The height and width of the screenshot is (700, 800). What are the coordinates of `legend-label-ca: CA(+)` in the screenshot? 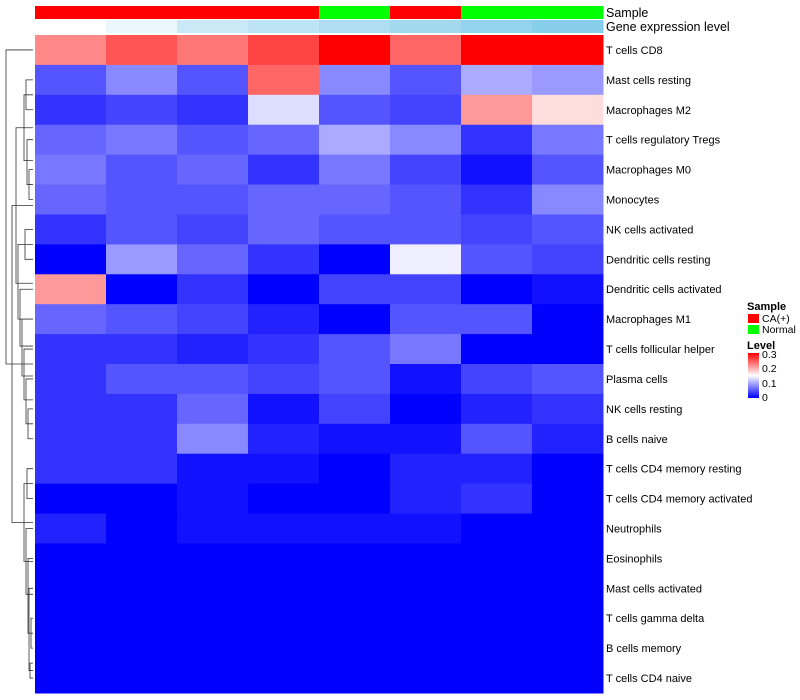 It's located at (776, 319).